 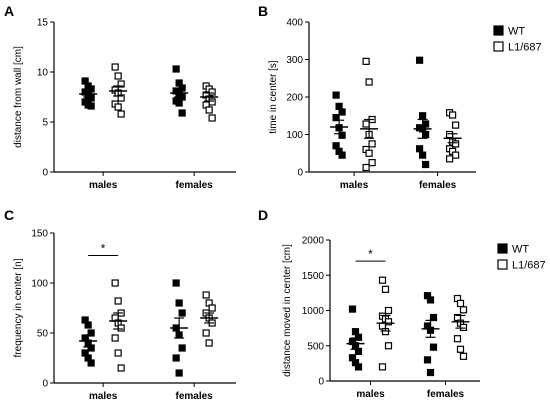 I want to click on panel-letter-d: D, so click(x=263, y=215).